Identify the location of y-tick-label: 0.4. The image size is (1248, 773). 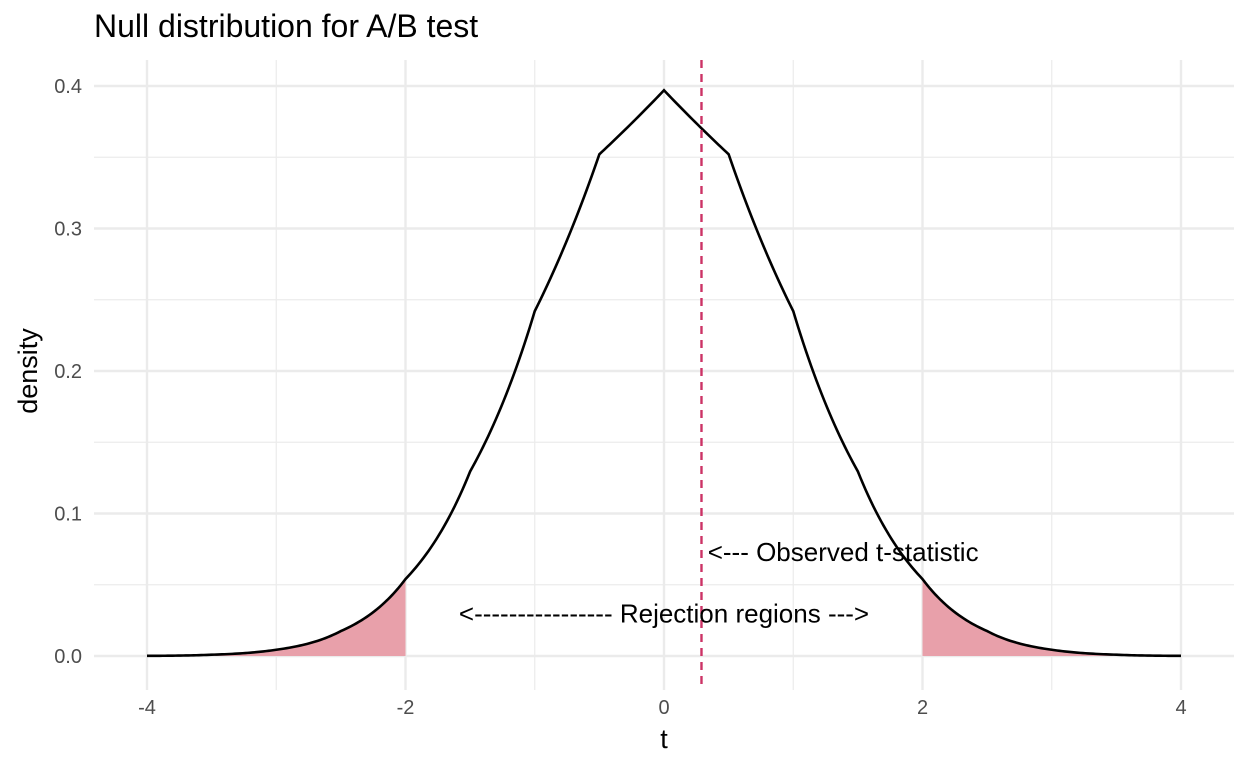
(68, 87).